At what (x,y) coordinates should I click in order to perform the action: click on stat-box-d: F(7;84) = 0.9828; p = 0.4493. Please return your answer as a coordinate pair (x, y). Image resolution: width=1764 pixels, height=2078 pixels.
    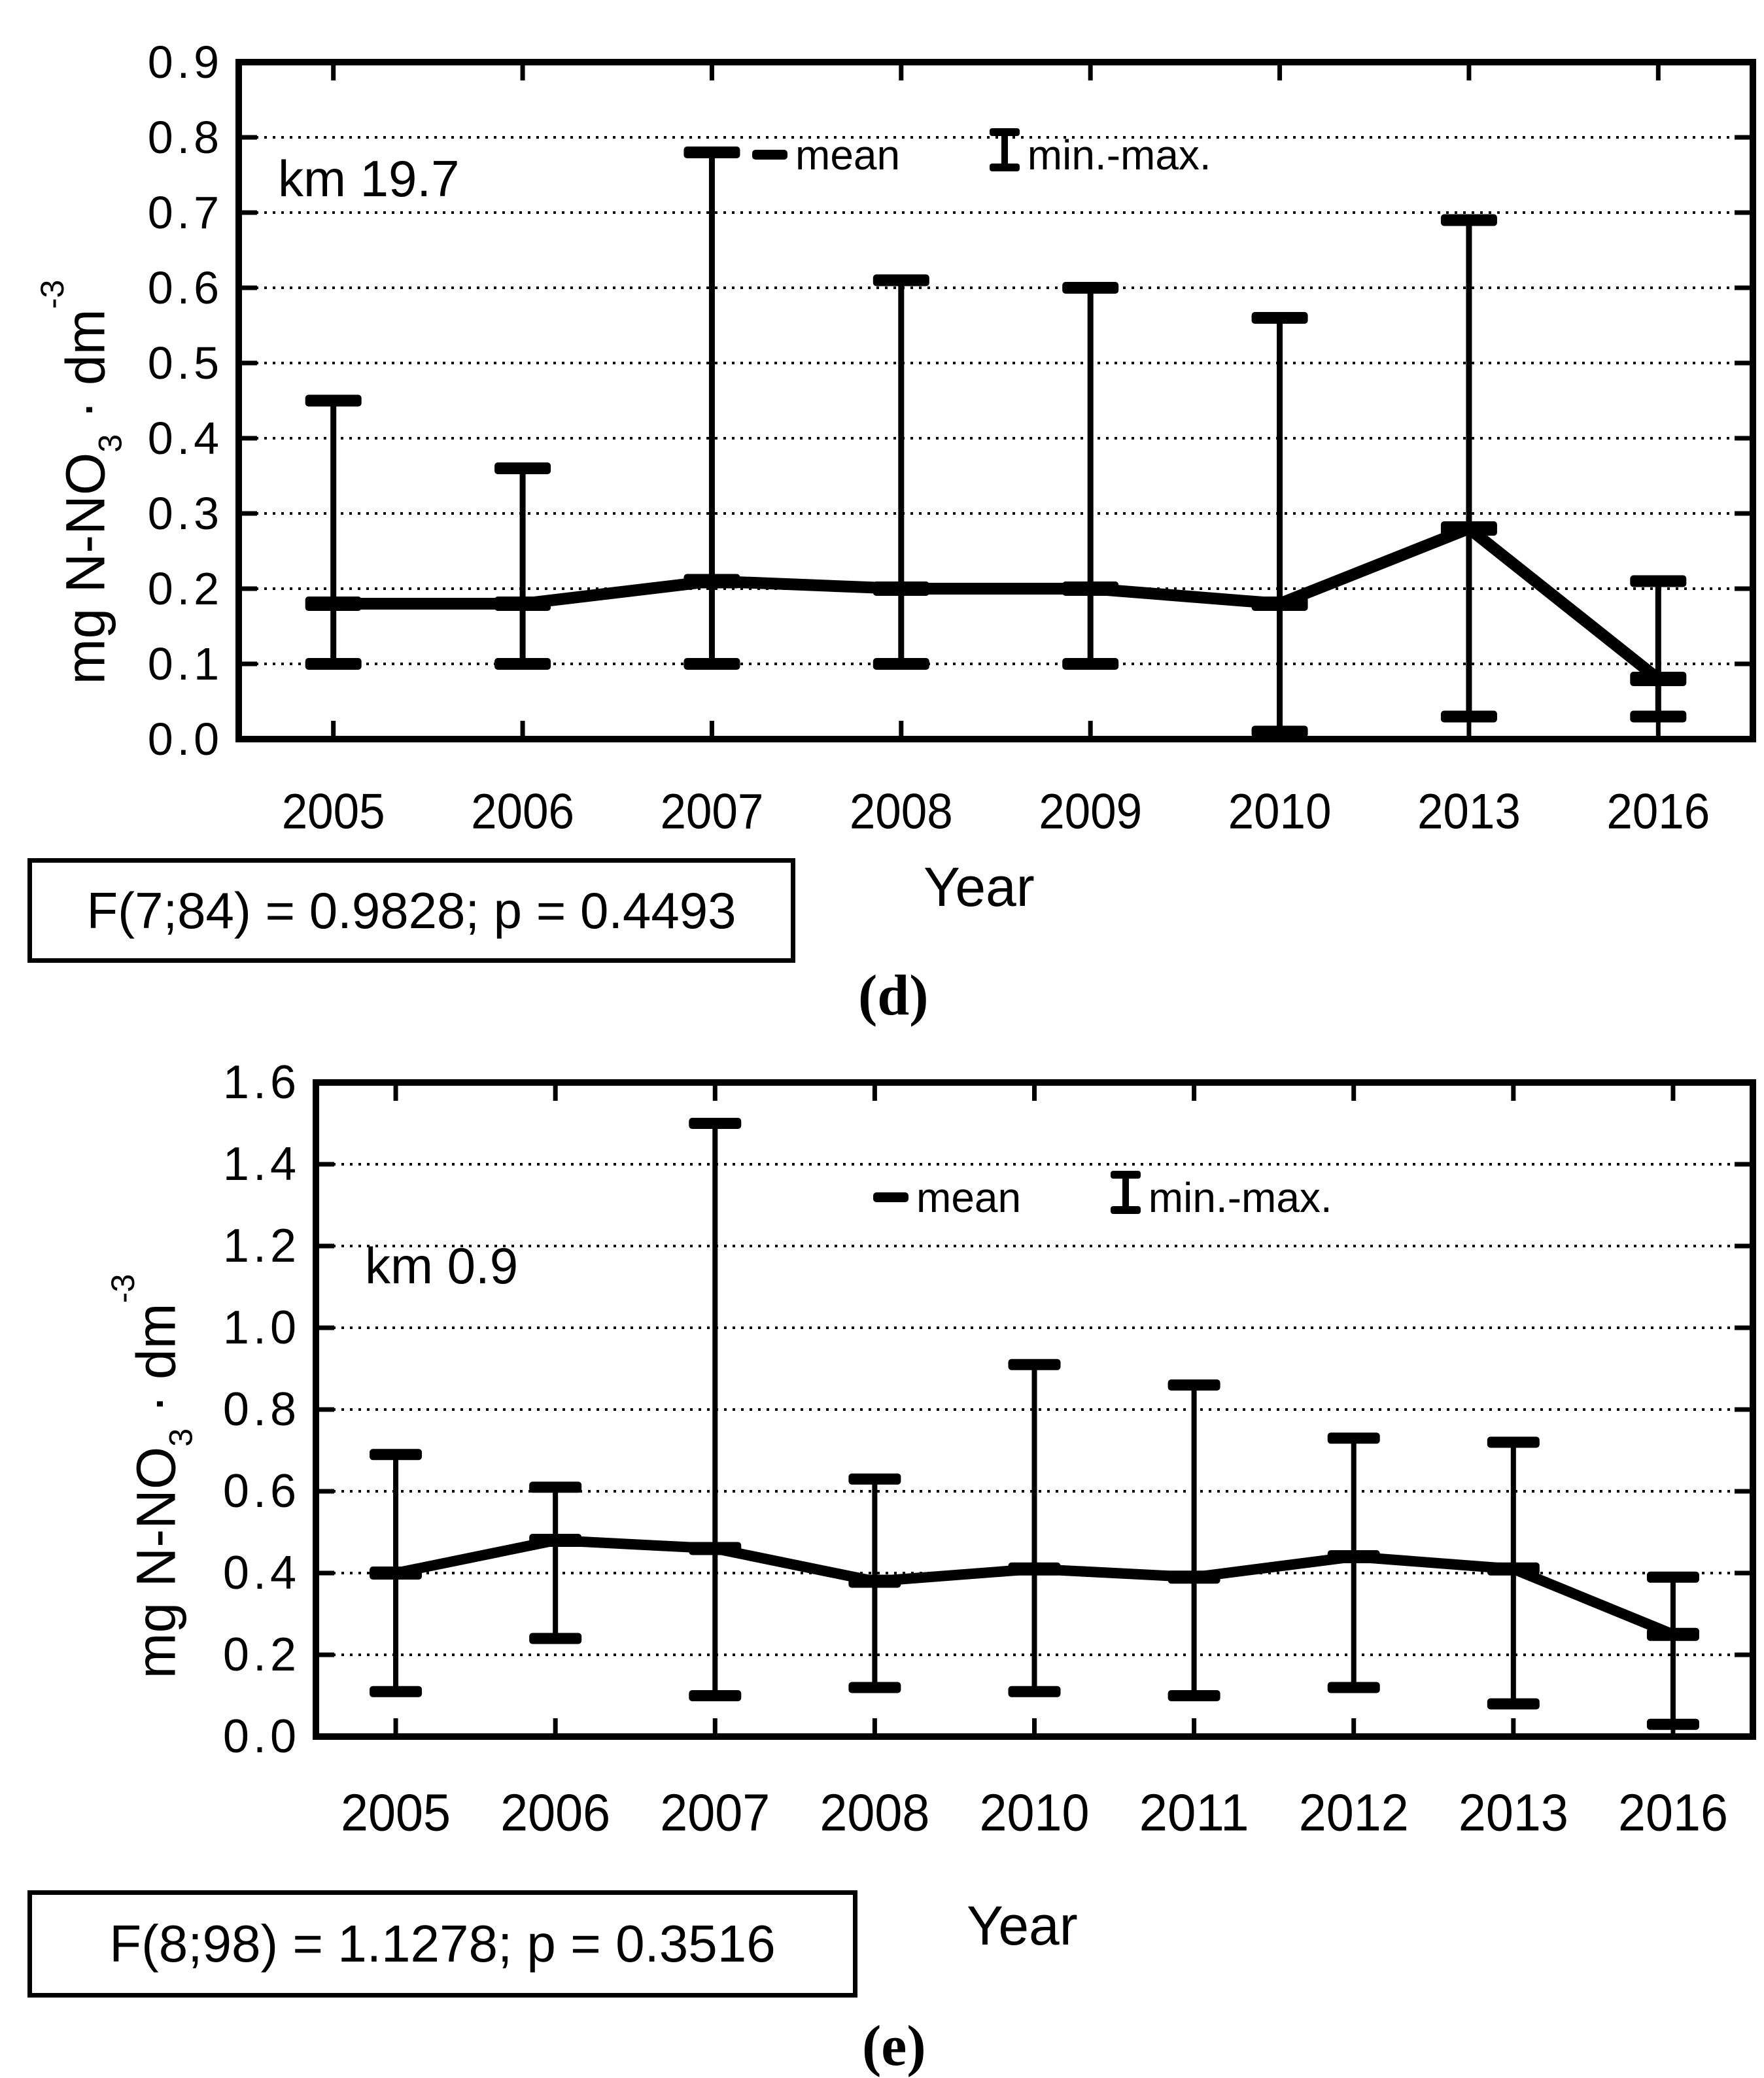
    Looking at the image, I should click on (411, 910).